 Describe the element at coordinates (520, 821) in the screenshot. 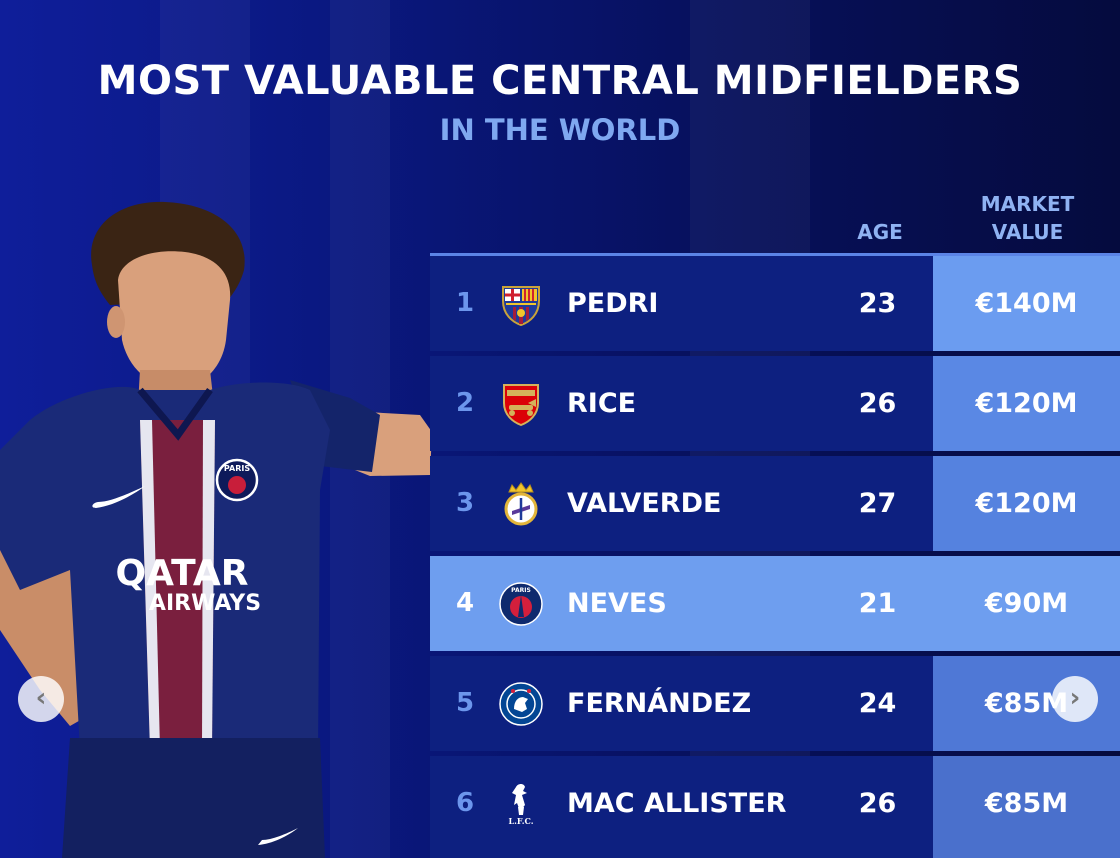

I see `liverpool-crest-text: L.F.C.` at that location.